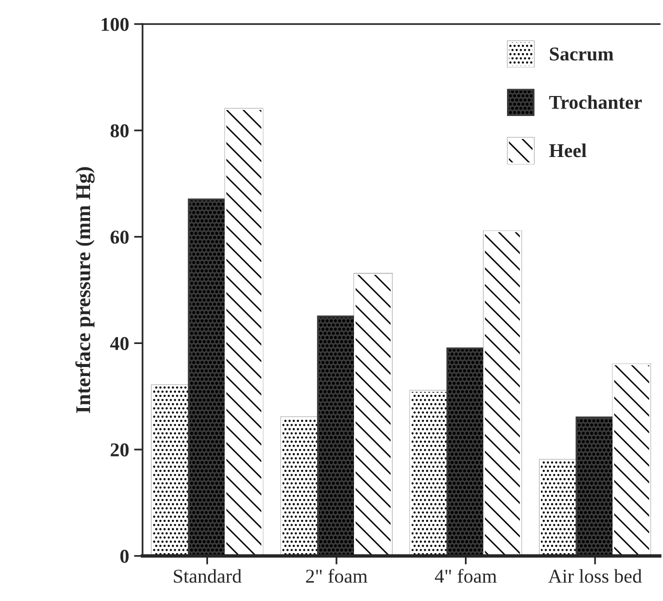 The image size is (663, 601). Describe the element at coordinates (119, 237) in the screenshot. I see `y-tick-label: 60` at that location.